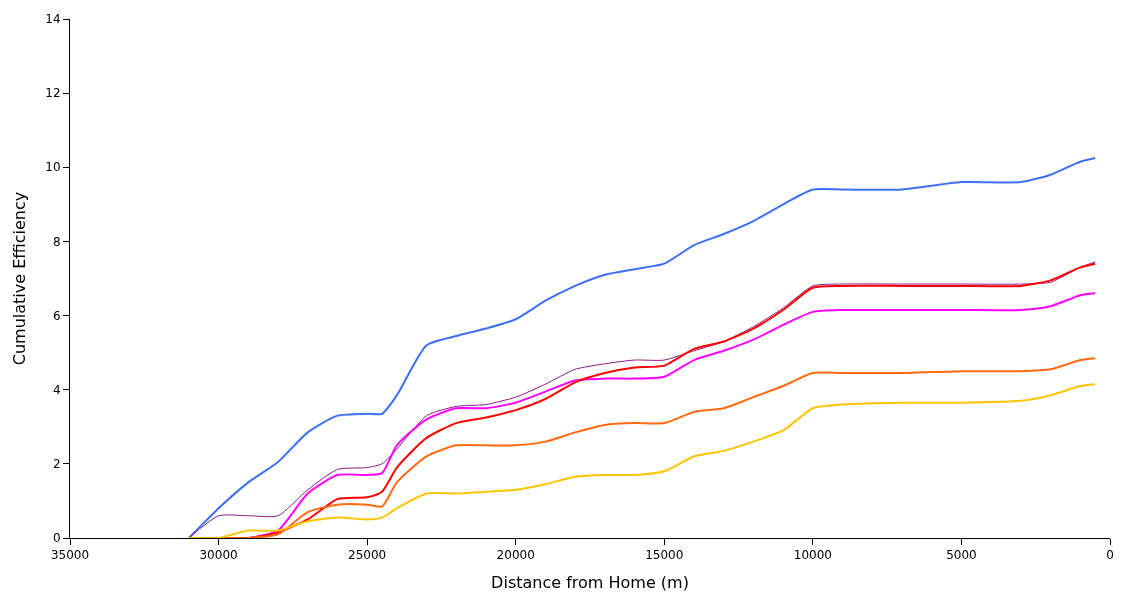  Describe the element at coordinates (961, 555) in the screenshot. I see `x-tick-label: 5000` at that location.